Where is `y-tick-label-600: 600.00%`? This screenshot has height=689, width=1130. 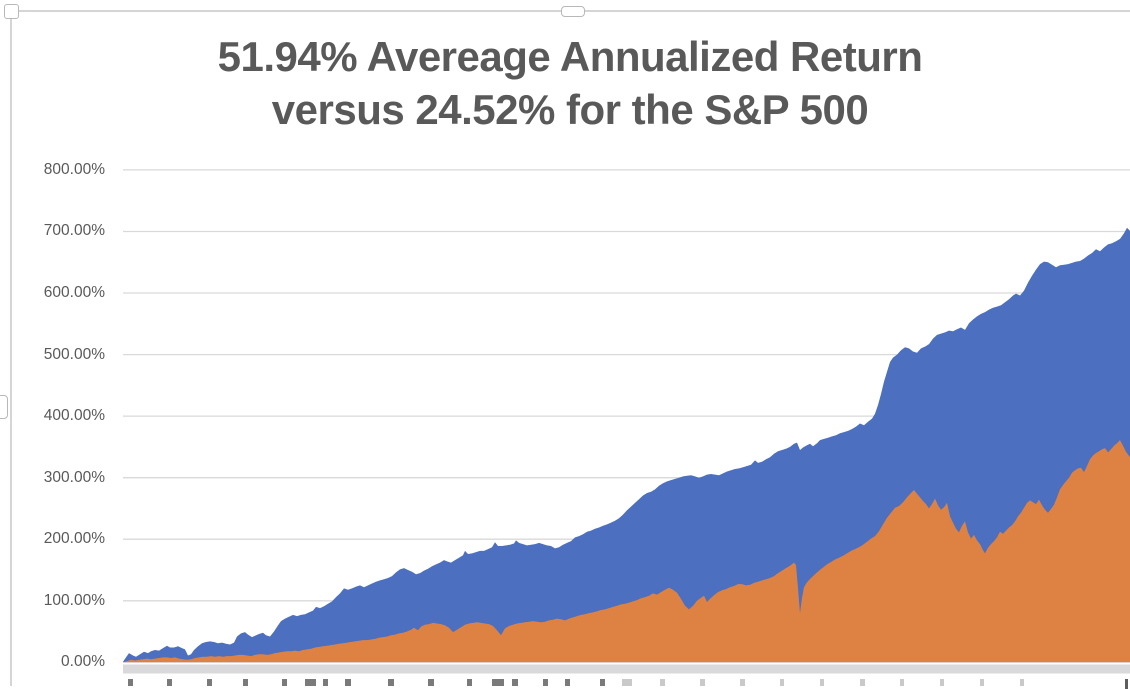
y-tick-label-600: 600.00% is located at coordinates (74, 292).